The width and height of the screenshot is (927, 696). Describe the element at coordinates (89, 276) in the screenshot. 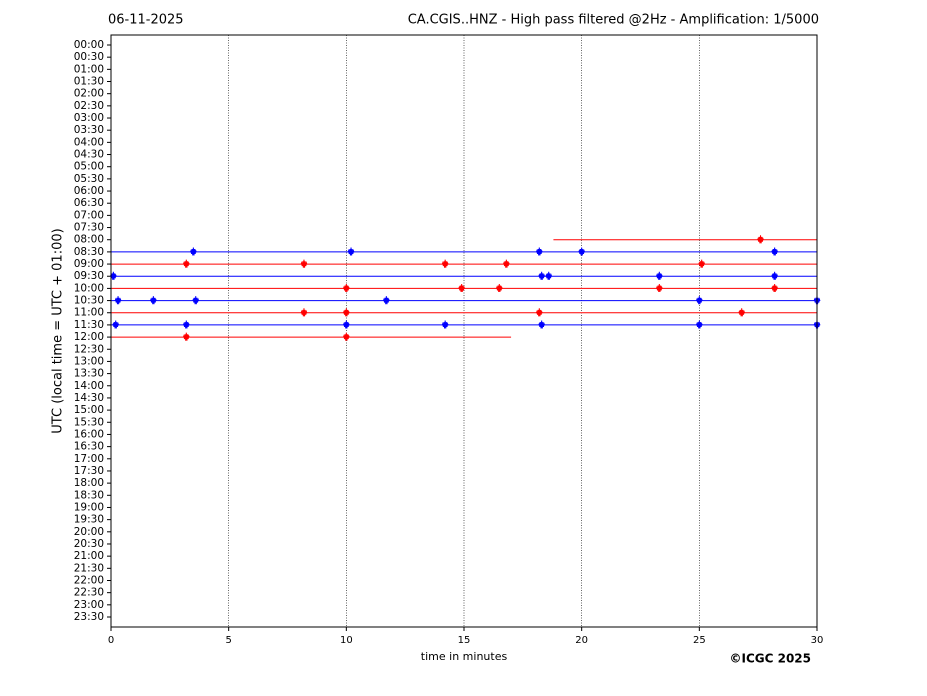

I see `y-tick-label: 09:30` at that location.